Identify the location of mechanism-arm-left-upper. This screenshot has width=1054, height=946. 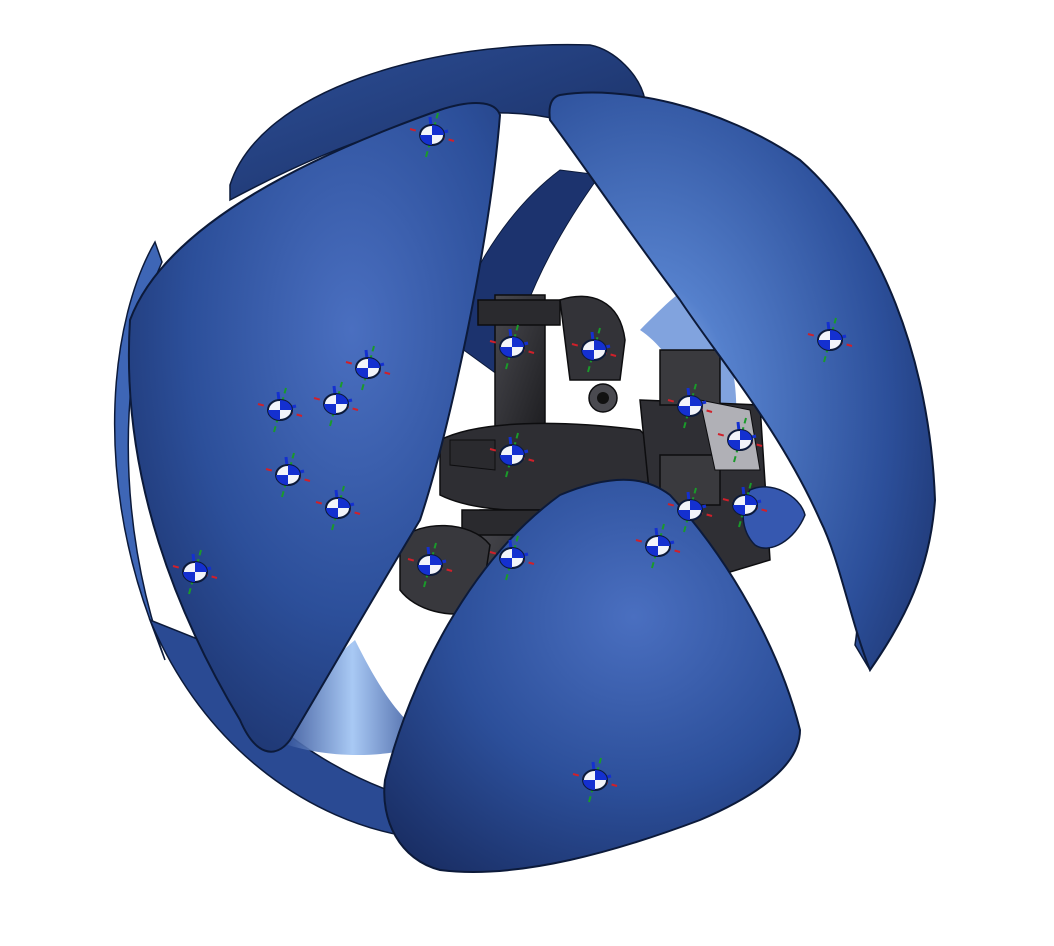
(472, 455).